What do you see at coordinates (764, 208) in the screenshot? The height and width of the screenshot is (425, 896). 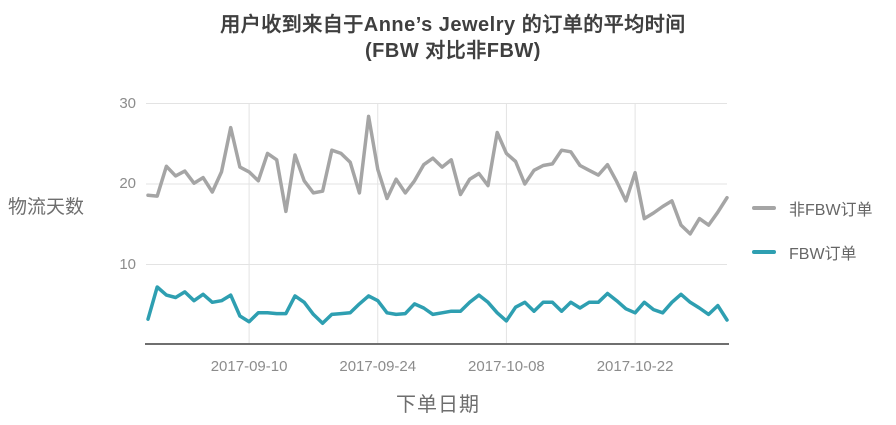 I see `legend-swatch-non-fbw-icon` at bounding box center [764, 208].